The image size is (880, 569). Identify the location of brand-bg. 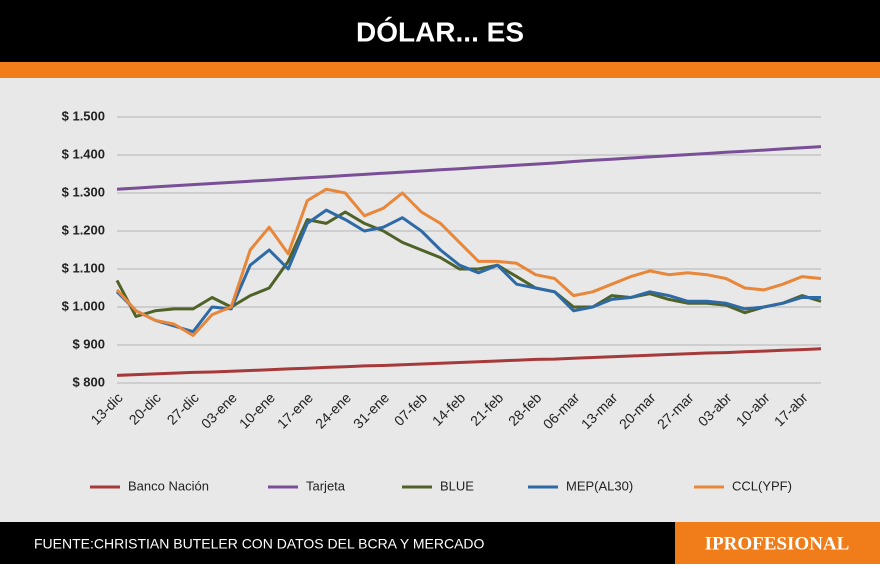
(777, 543).